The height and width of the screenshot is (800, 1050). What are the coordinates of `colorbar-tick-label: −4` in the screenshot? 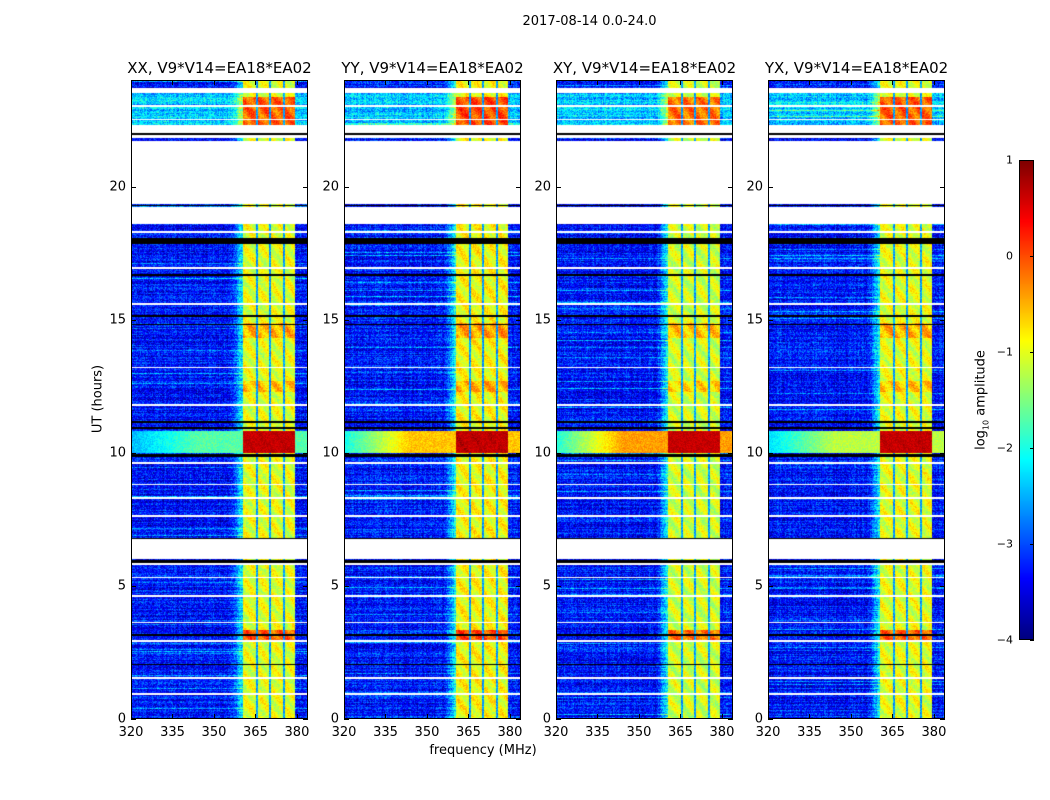 It's located at (1004, 640).